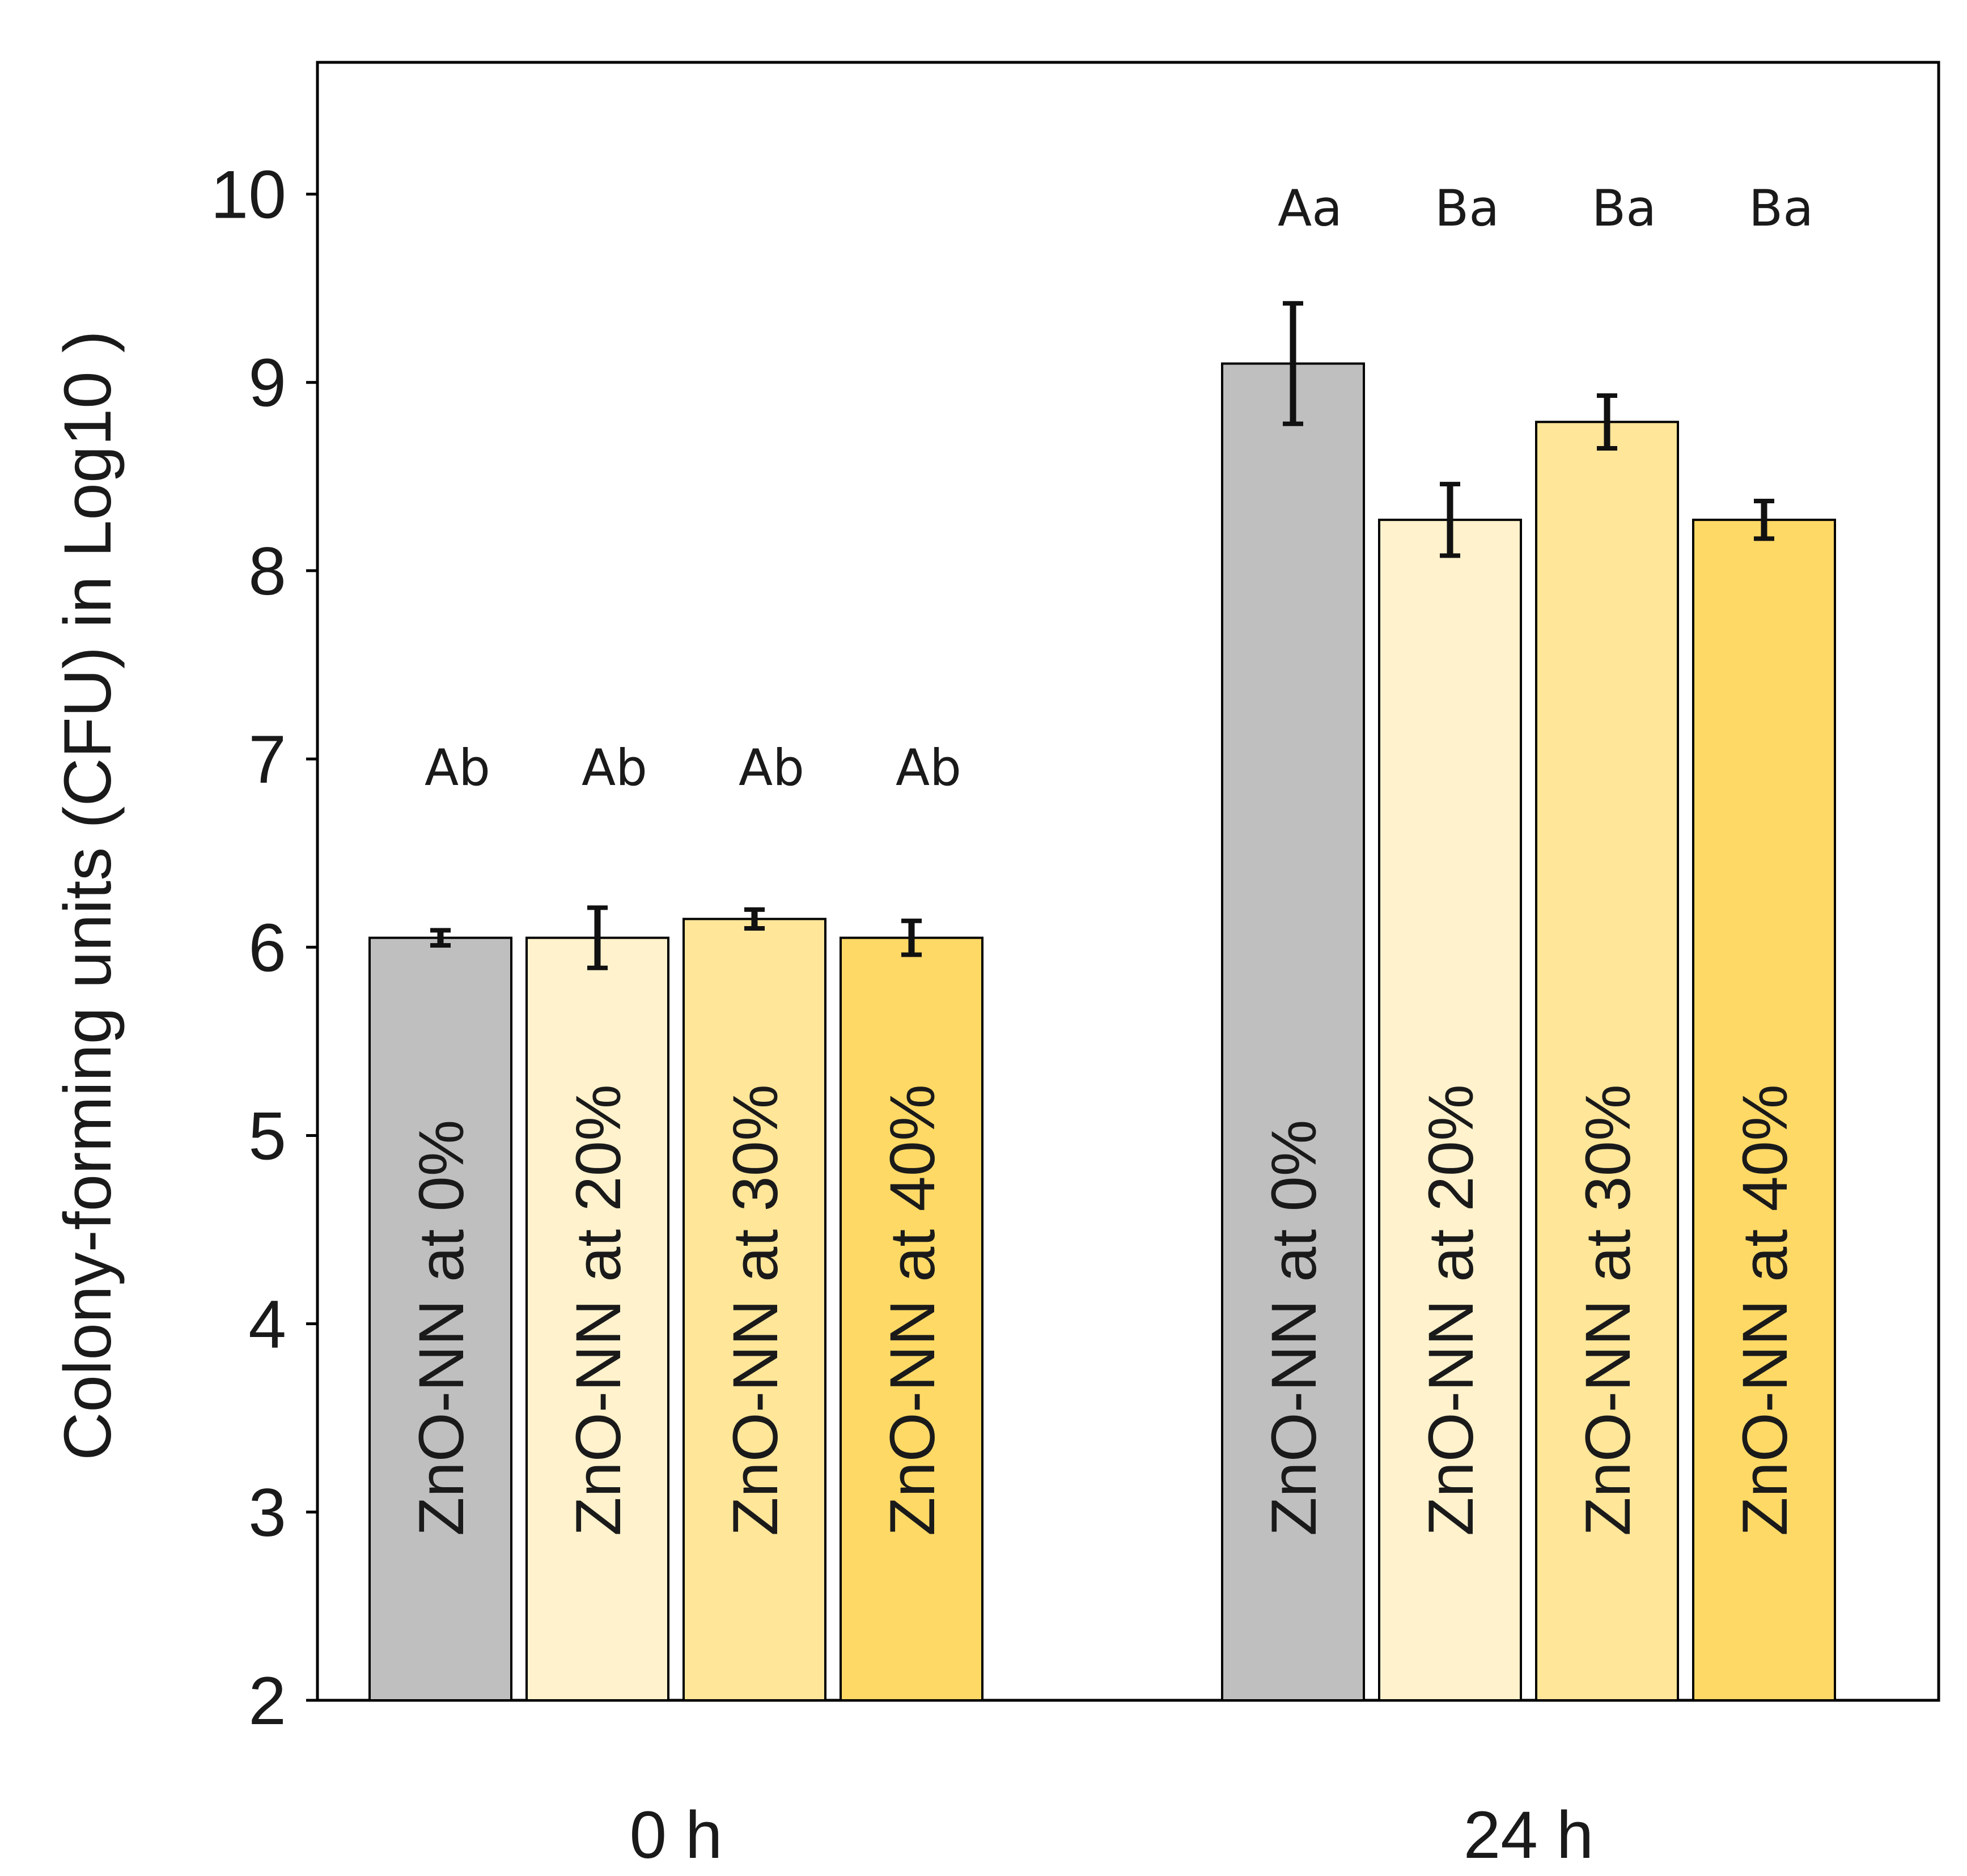  What do you see at coordinates (267, 948) in the screenshot?
I see `y-tick-label: 6` at bounding box center [267, 948].